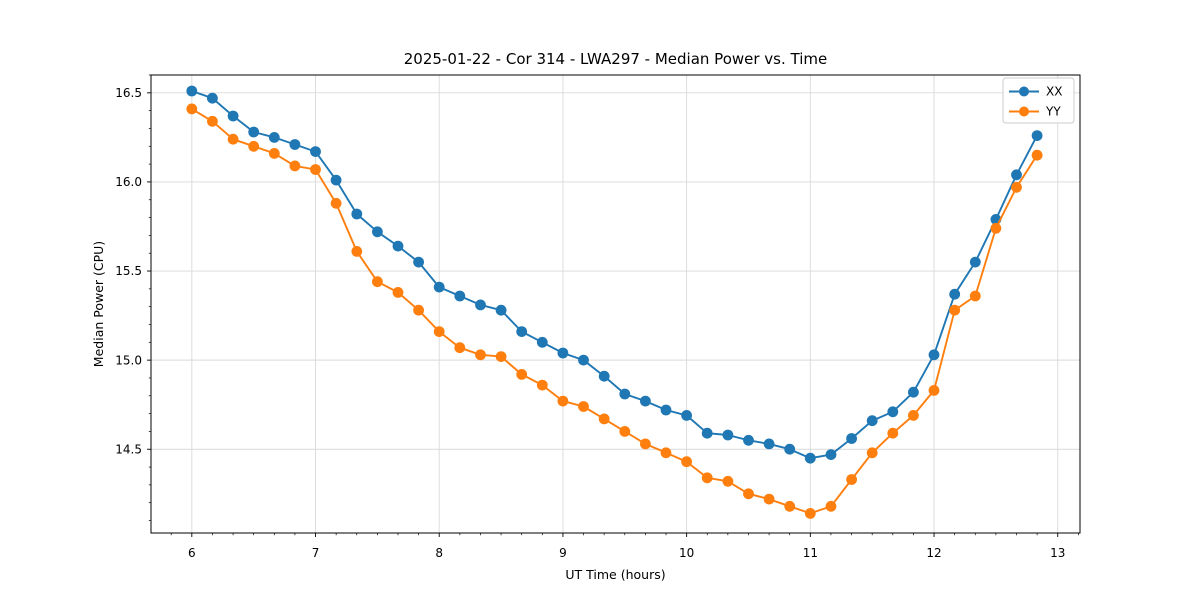 The height and width of the screenshot is (605, 1200). Describe the element at coordinates (128, 449) in the screenshot. I see `y-tick-label: 14.5` at that location.